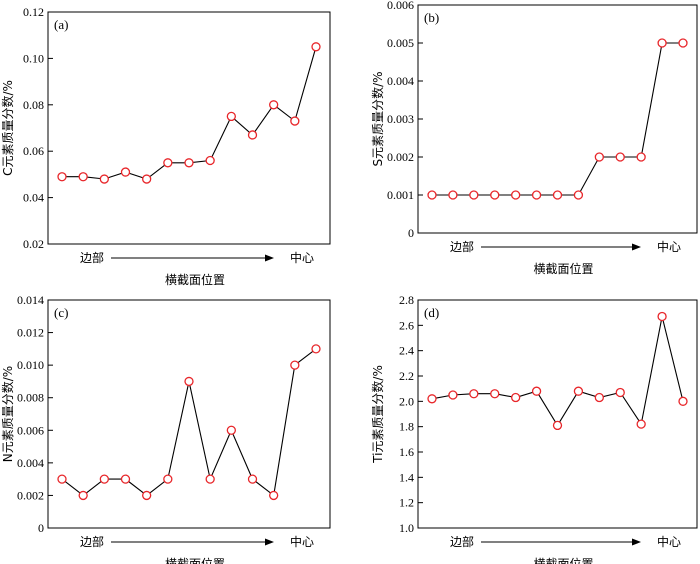  What do you see at coordinates (400, 195) in the screenshot?
I see `y-tick-label: 0.001` at bounding box center [400, 195].